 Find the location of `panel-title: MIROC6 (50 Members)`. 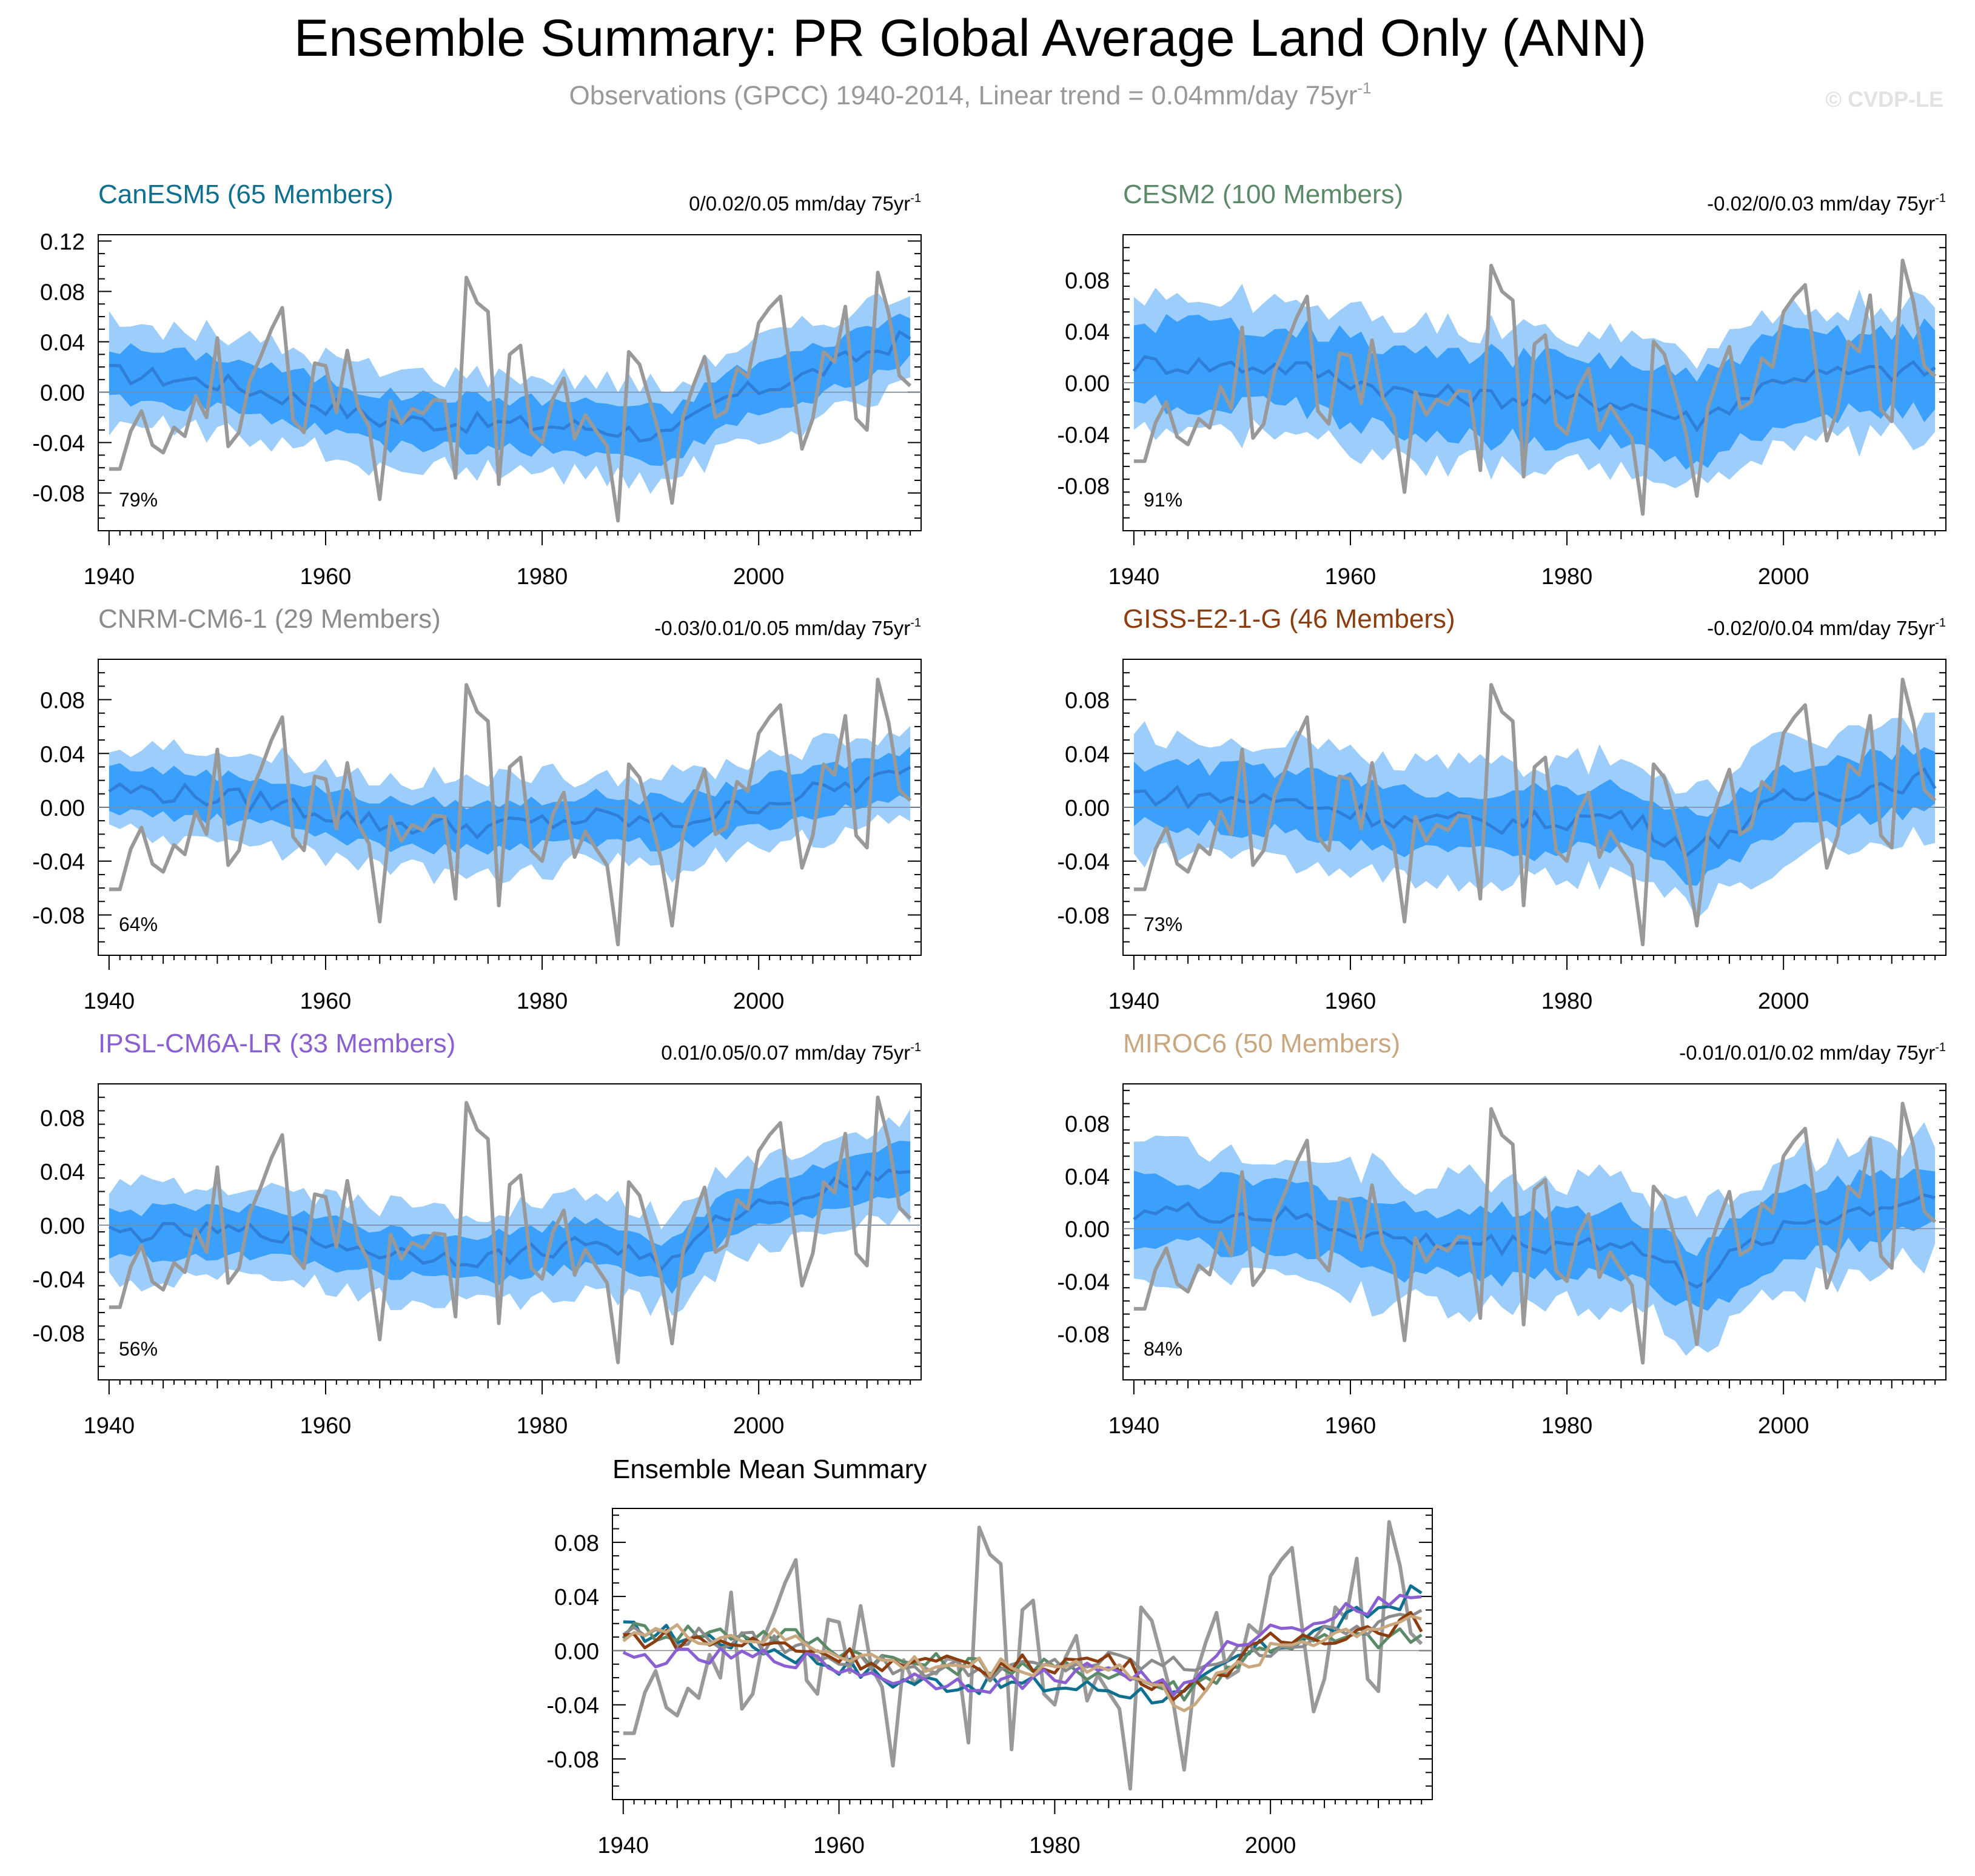

panel-title: MIROC6 (50 Members) is located at coordinates (1261, 1043).